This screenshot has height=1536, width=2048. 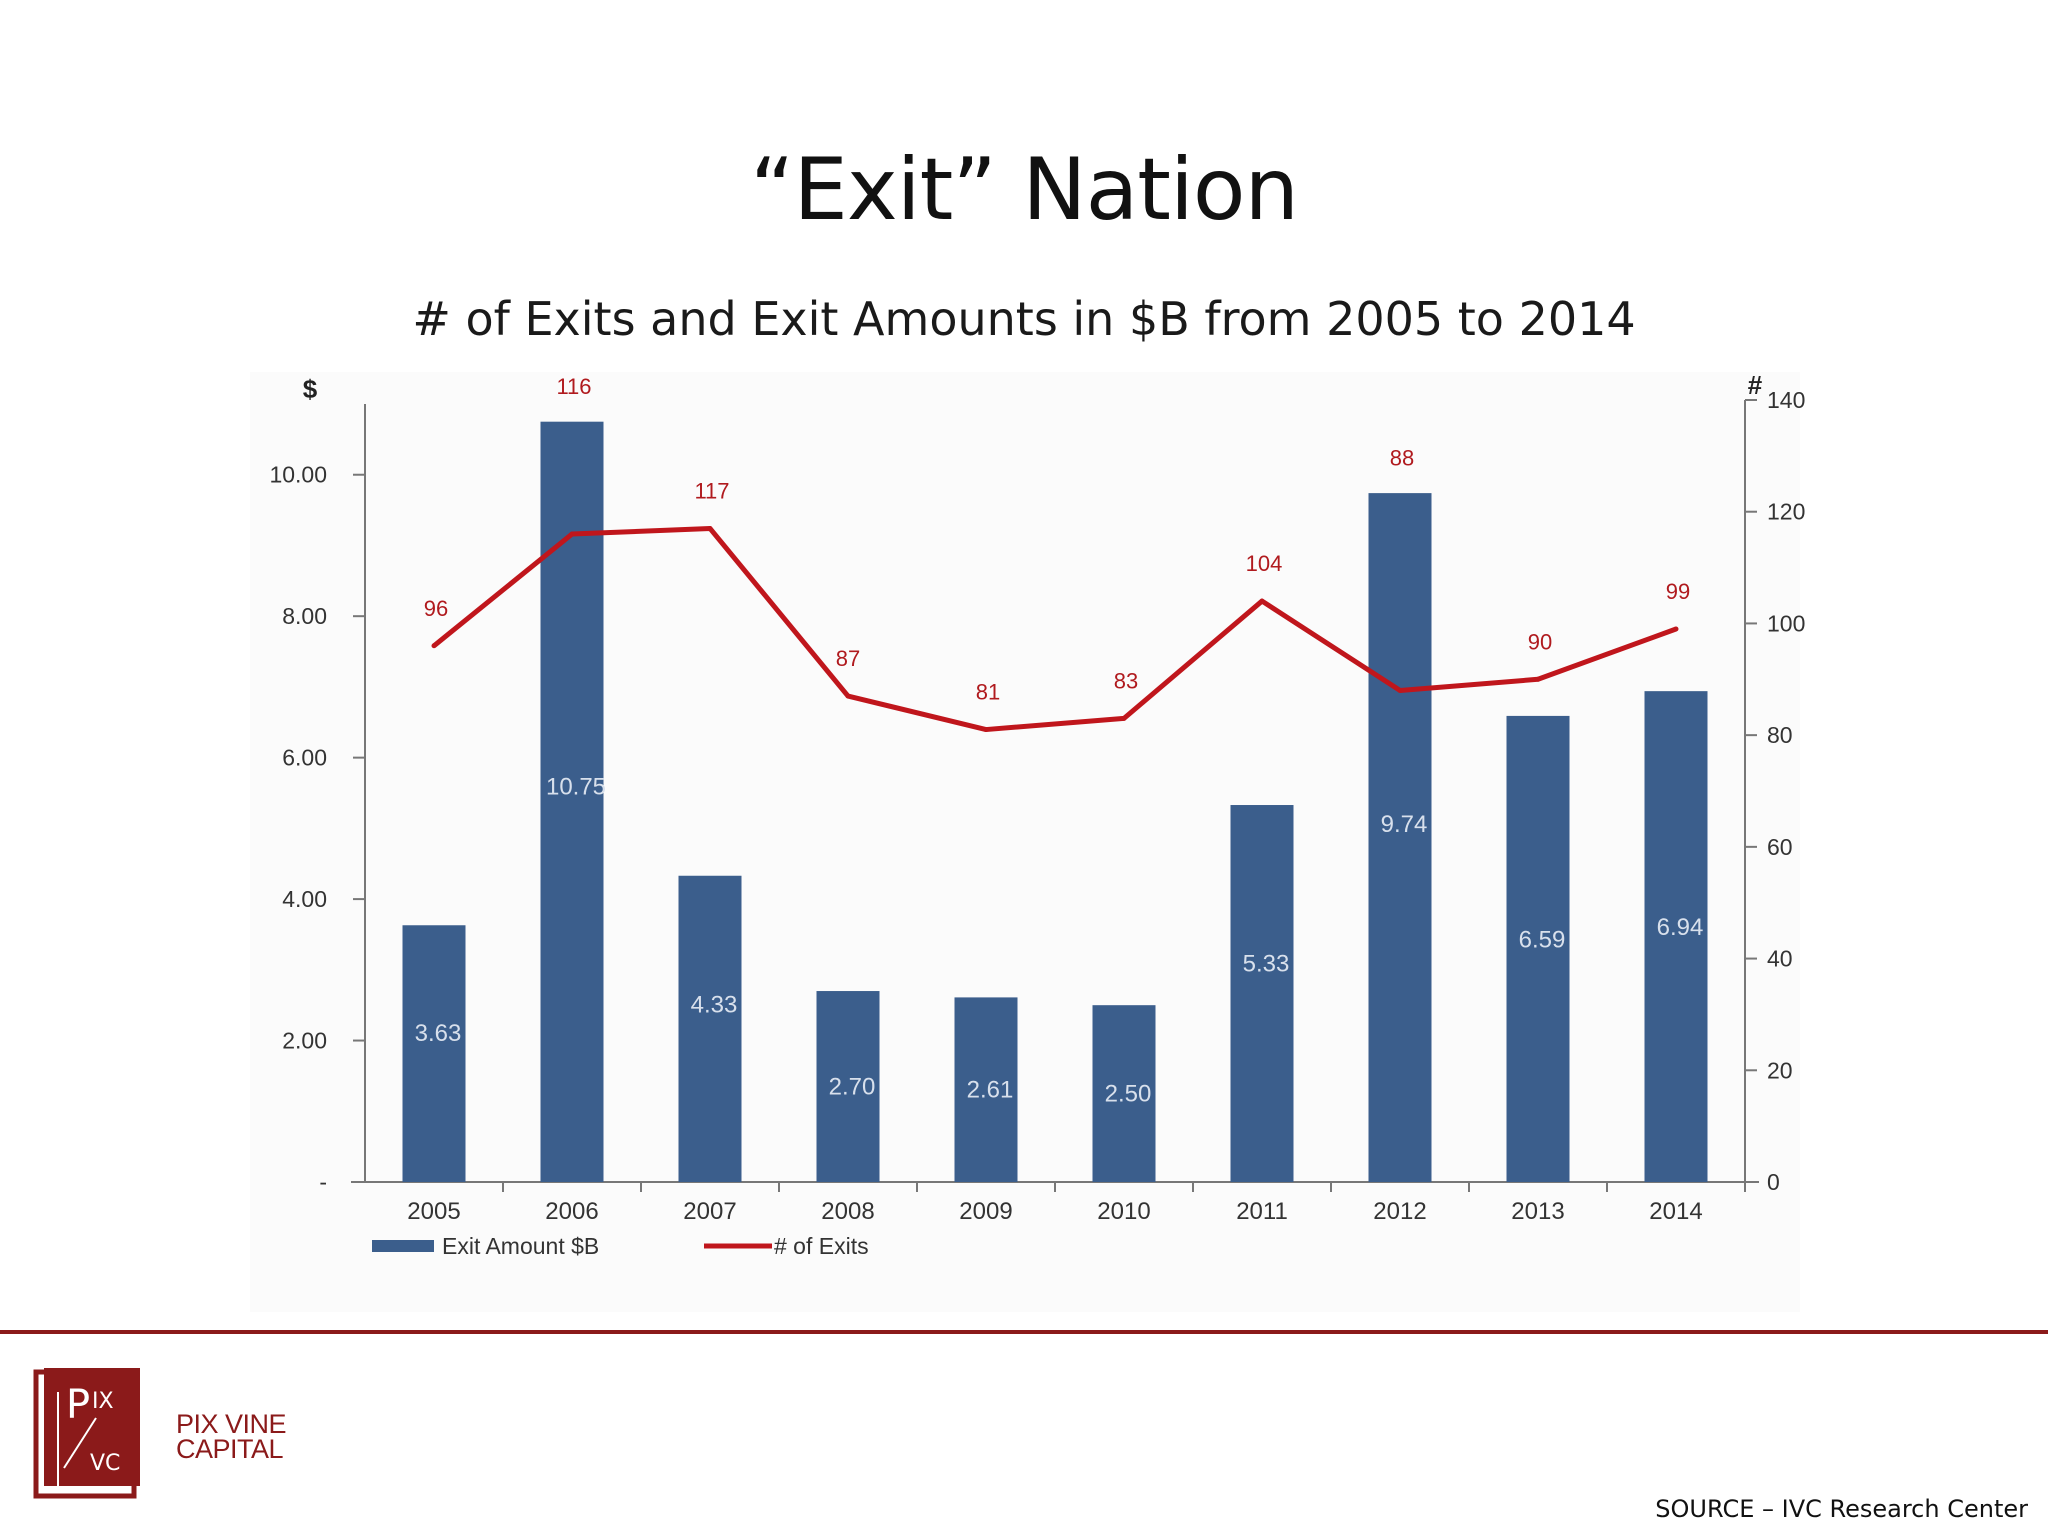 I want to click on x-axis-tick-label: 2011, so click(x=1262, y=1211).